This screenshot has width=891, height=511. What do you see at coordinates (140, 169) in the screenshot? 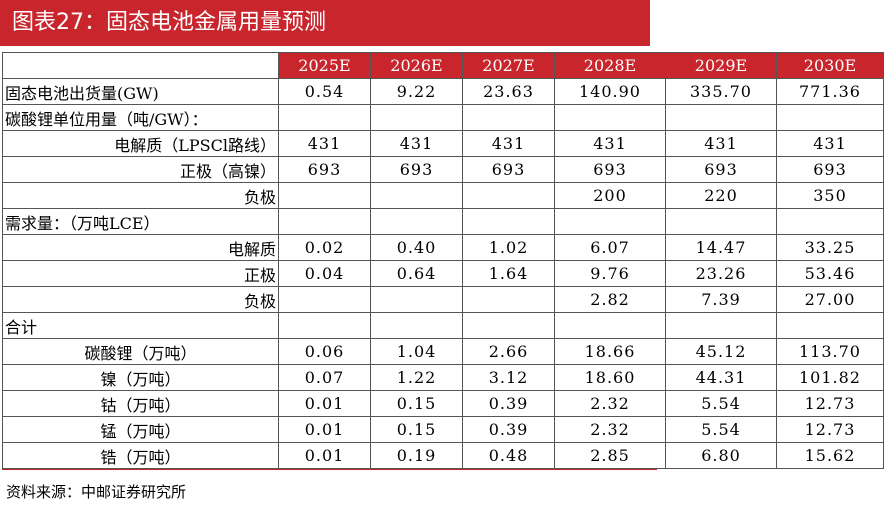
I see `row-label: 正极（高镍）` at bounding box center [140, 169].